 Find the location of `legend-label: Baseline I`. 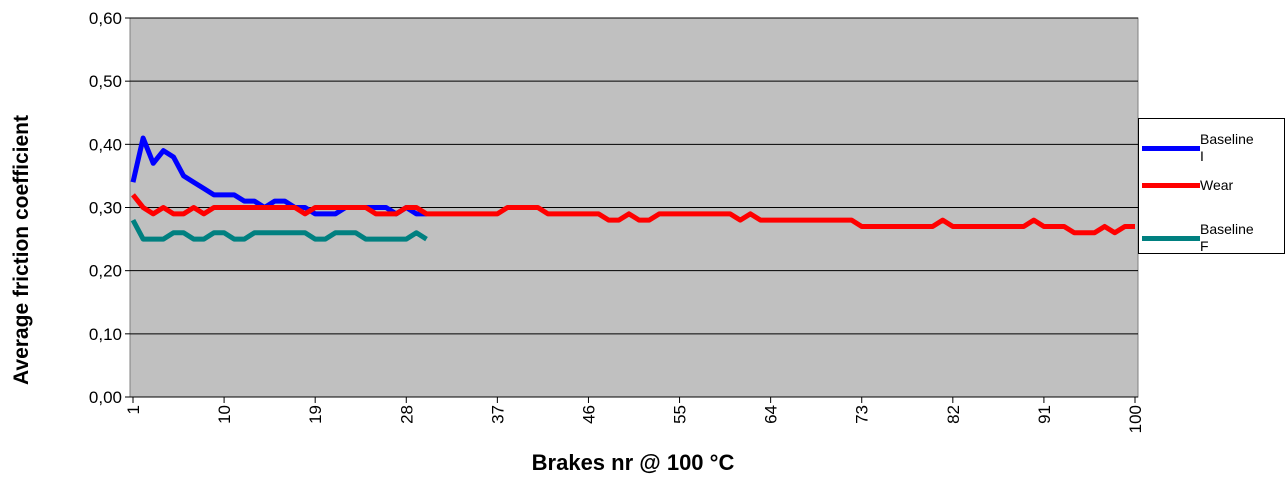

legend-label: Baseline I is located at coordinates (1227, 147).